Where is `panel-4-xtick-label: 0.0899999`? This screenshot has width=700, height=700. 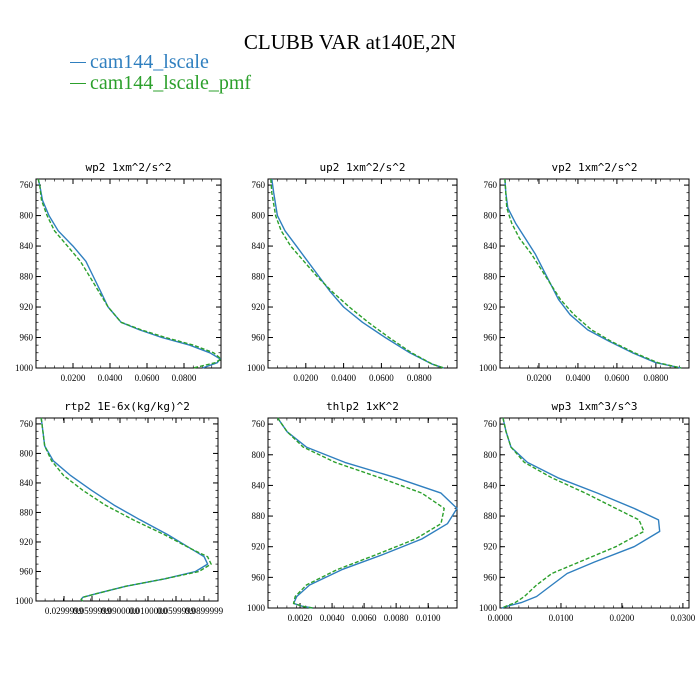 panel-4-xtick-label: 0.0899999 is located at coordinates (204, 611).